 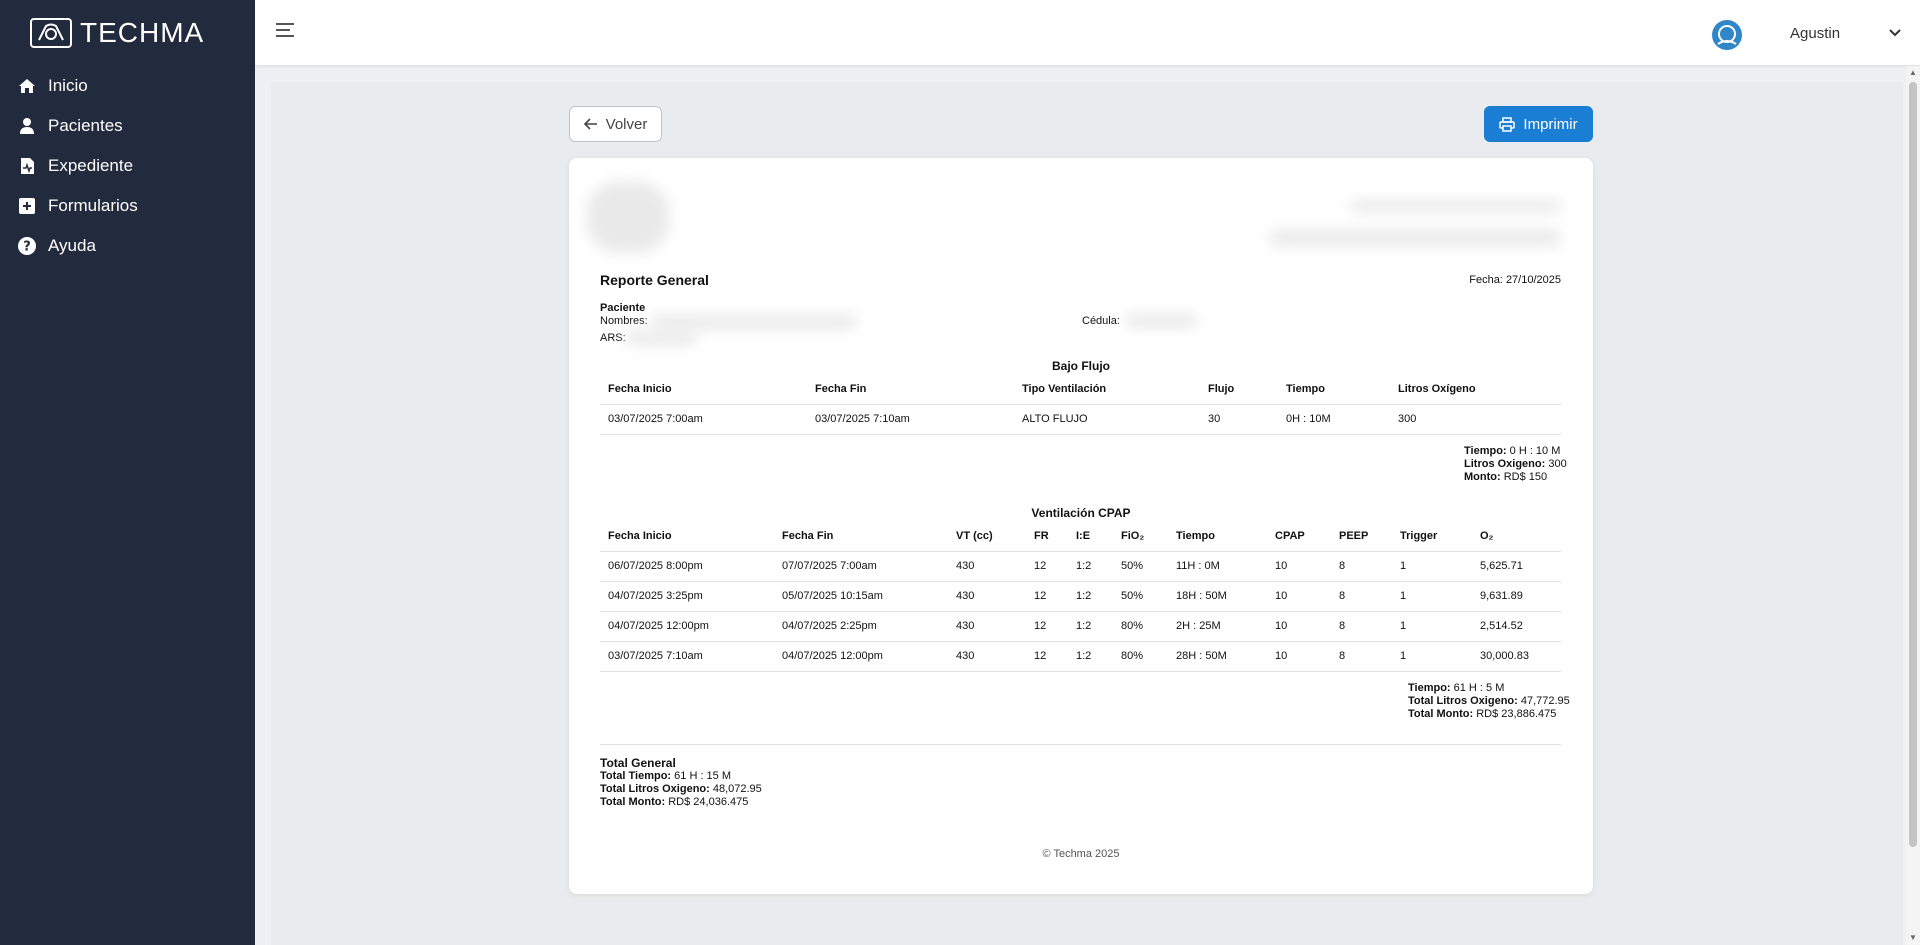 What do you see at coordinates (1896, 34) in the screenshot?
I see `chevron-down-icon` at bounding box center [1896, 34].